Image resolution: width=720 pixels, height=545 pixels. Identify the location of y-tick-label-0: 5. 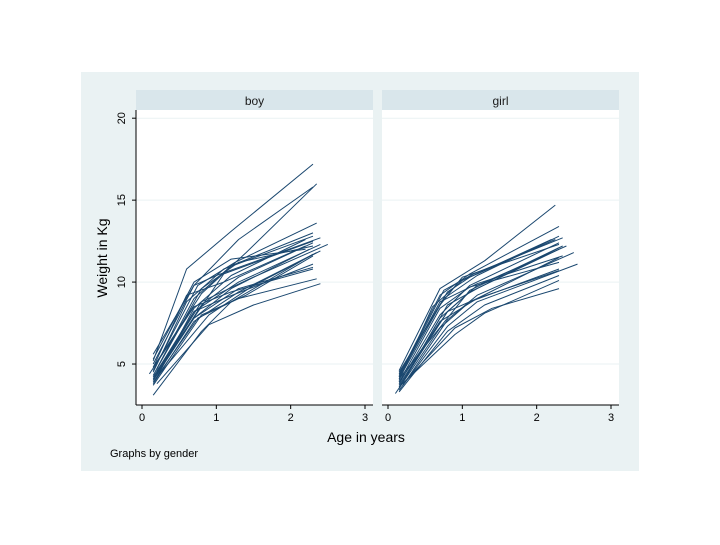
(122, 364).